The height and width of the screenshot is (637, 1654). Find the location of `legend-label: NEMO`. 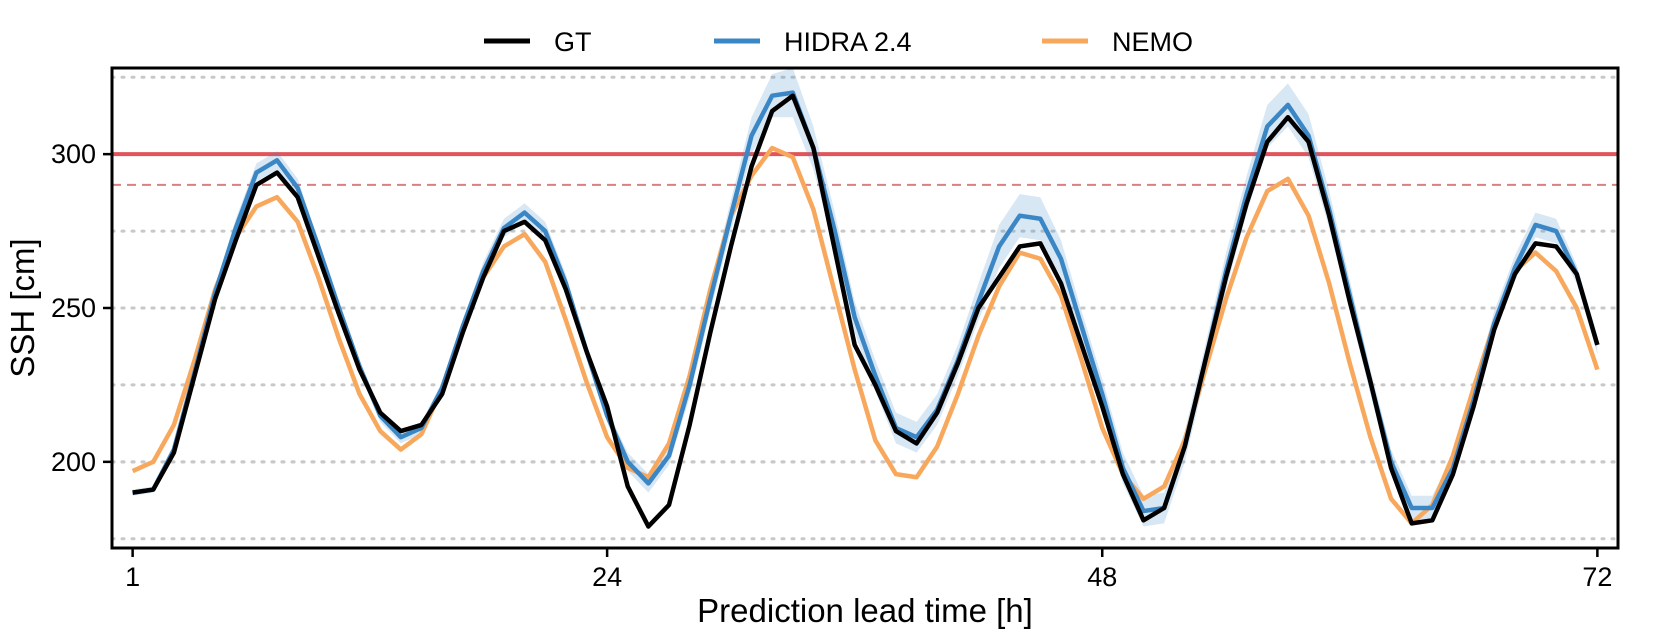

legend-label: NEMO is located at coordinates (1152, 42).